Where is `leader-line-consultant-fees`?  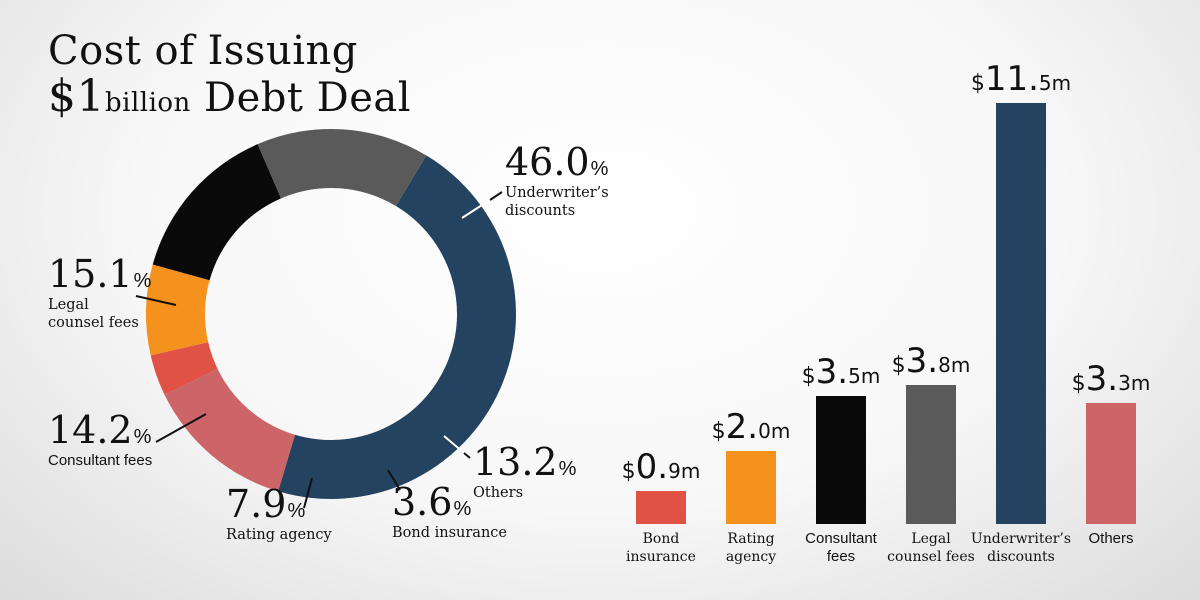
leader-line-consultant-fees is located at coordinates (181, 428).